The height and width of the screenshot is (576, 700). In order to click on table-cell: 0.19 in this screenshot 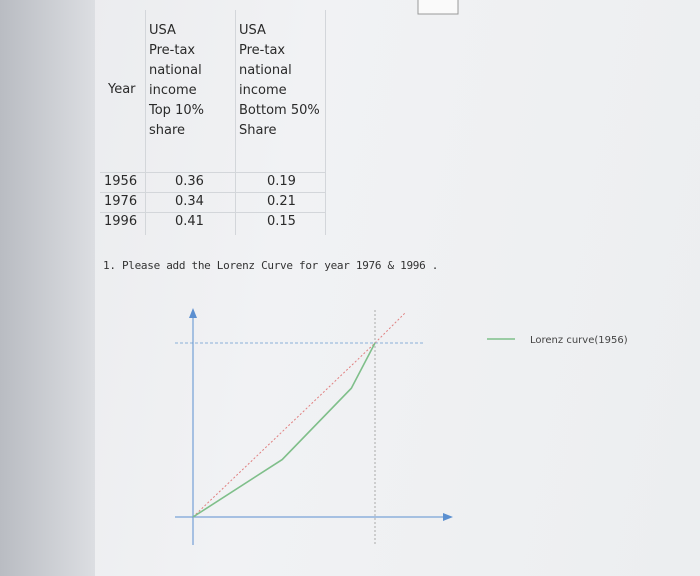, I will do `click(281, 181)`.